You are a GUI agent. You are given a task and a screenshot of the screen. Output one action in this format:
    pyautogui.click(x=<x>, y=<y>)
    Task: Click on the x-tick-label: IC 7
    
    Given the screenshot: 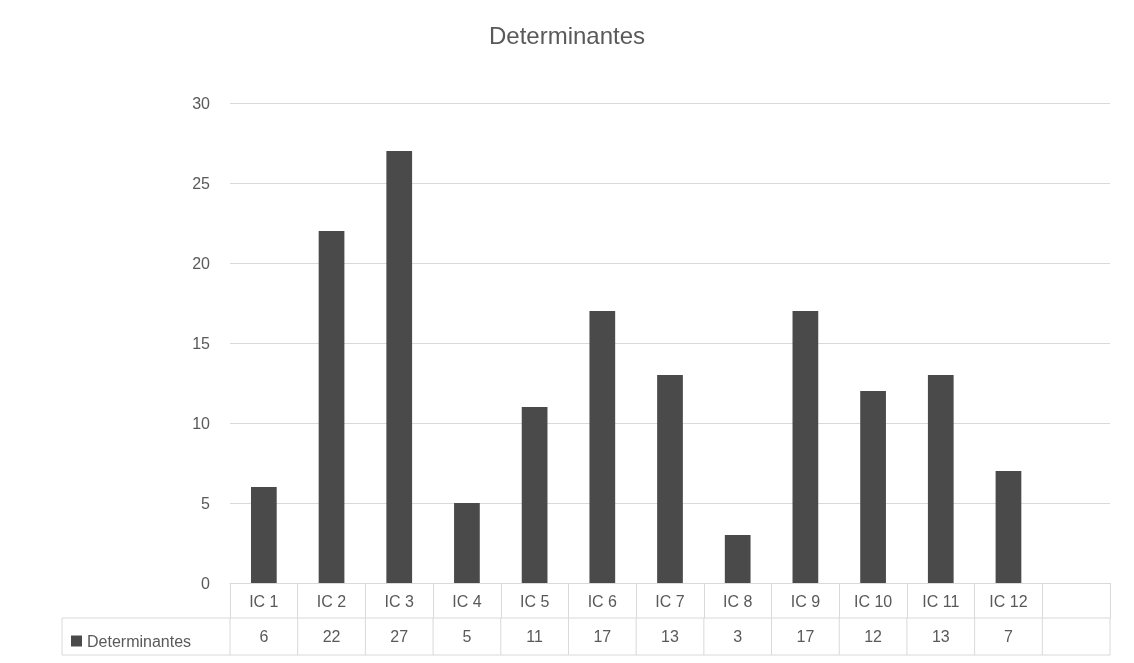 What is the action you would take?
    pyautogui.click(x=670, y=601)
    